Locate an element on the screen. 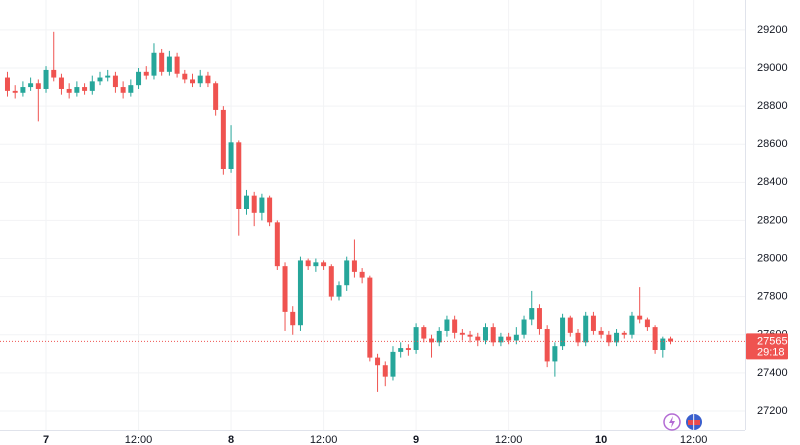 This screenshot has width=800, height=445. last-price-label: 27565 is located at coordinates (772, 341).